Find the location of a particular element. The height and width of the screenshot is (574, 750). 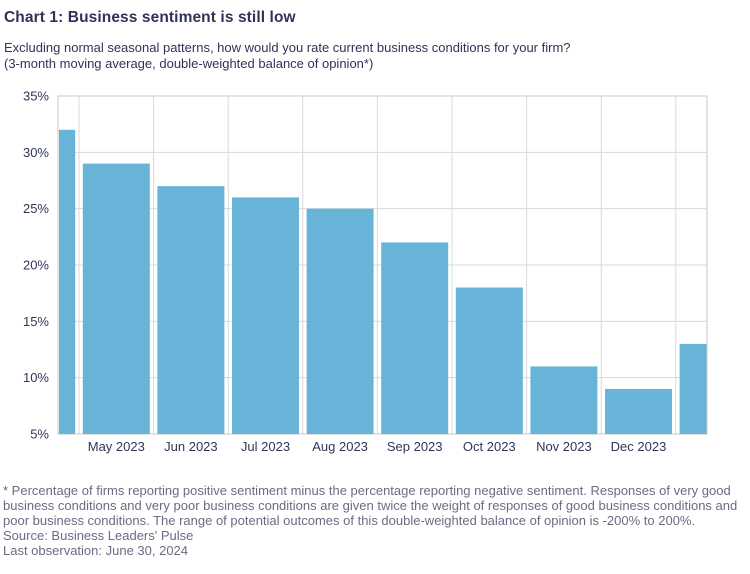

bar-jun-2023 is located at coordinates (191, 310).